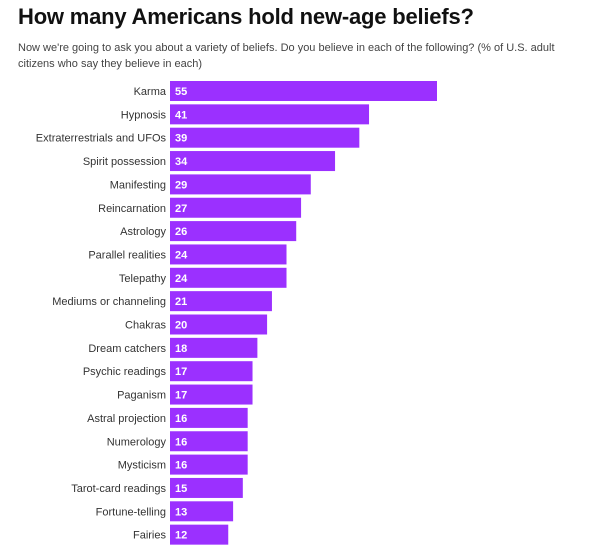 This screenshot has width=600, height=551. What do you see at coordinates (181, 232) in the screenshot?
I see `value-label: 26` at bounding box center [181, 232].